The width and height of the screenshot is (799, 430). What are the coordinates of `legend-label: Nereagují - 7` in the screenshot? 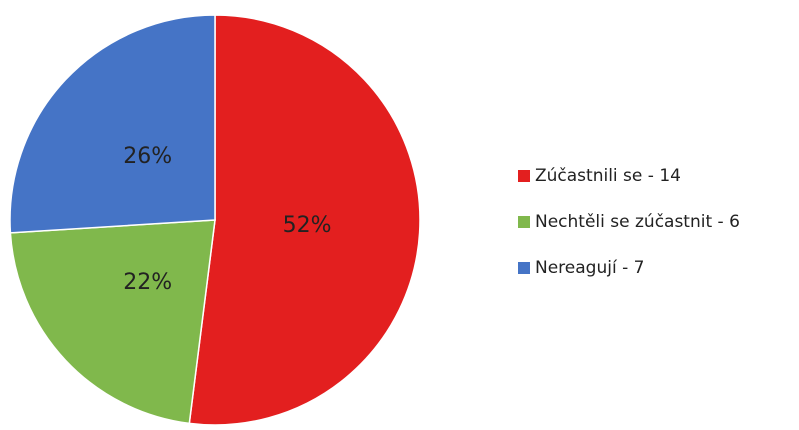 It's located at (589, 268).